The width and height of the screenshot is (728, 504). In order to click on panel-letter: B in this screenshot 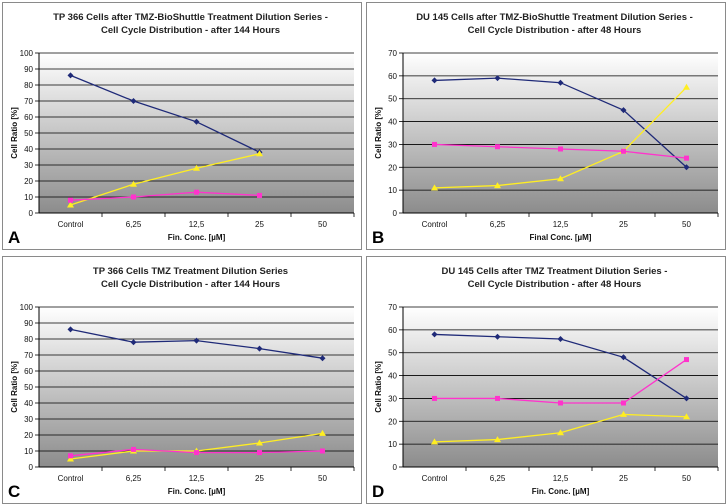, I will do `click(378, 237)`.